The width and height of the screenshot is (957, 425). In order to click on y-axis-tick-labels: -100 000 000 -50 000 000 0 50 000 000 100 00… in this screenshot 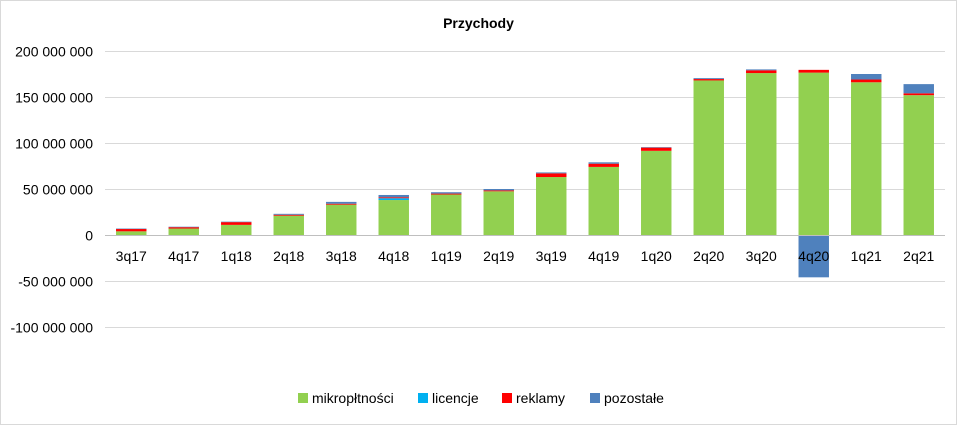, I will do `click(51, 190)`.